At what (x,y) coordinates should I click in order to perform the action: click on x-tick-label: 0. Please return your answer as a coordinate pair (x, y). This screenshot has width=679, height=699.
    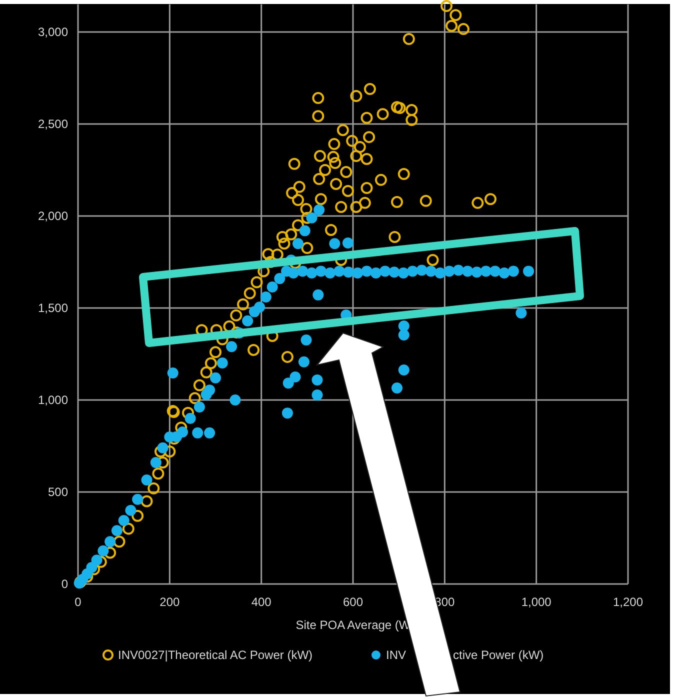
    Looking at the image, I should click on (78, 602).